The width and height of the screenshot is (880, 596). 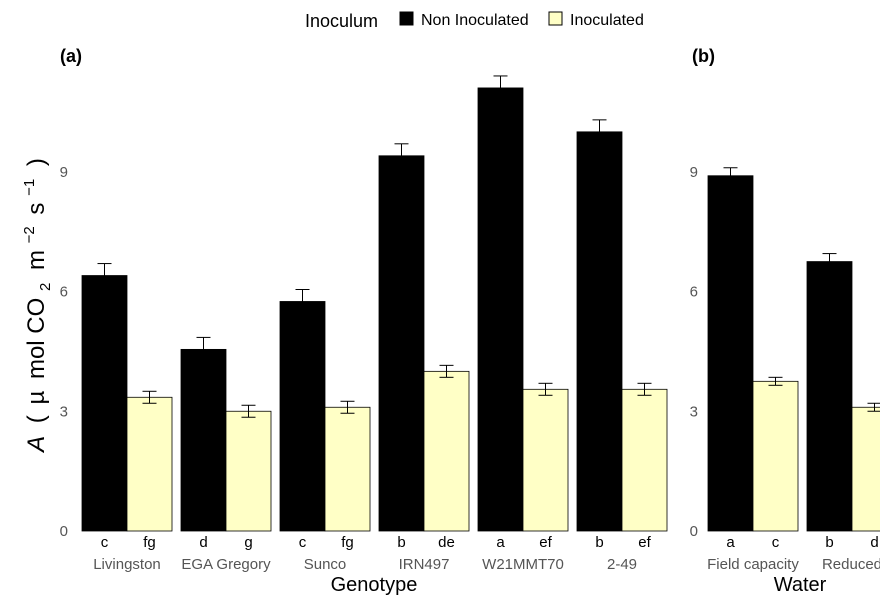 What do you see at coordinates (248, 542) in the screenshot?
I see `significance-letter: g` at bounding box center [248, 542].